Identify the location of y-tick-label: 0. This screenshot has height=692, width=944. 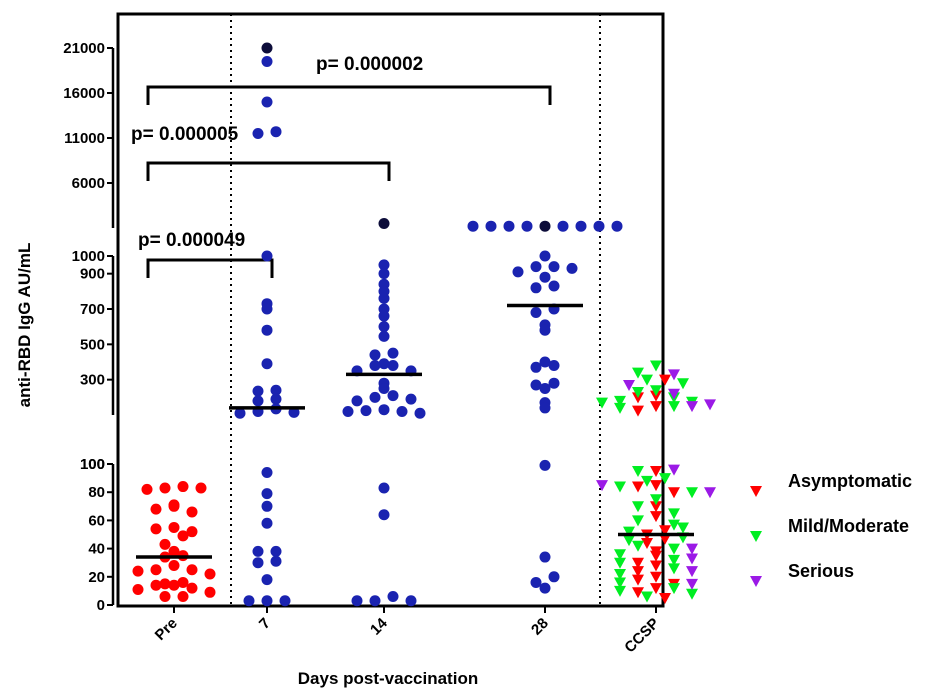
(101, 605).